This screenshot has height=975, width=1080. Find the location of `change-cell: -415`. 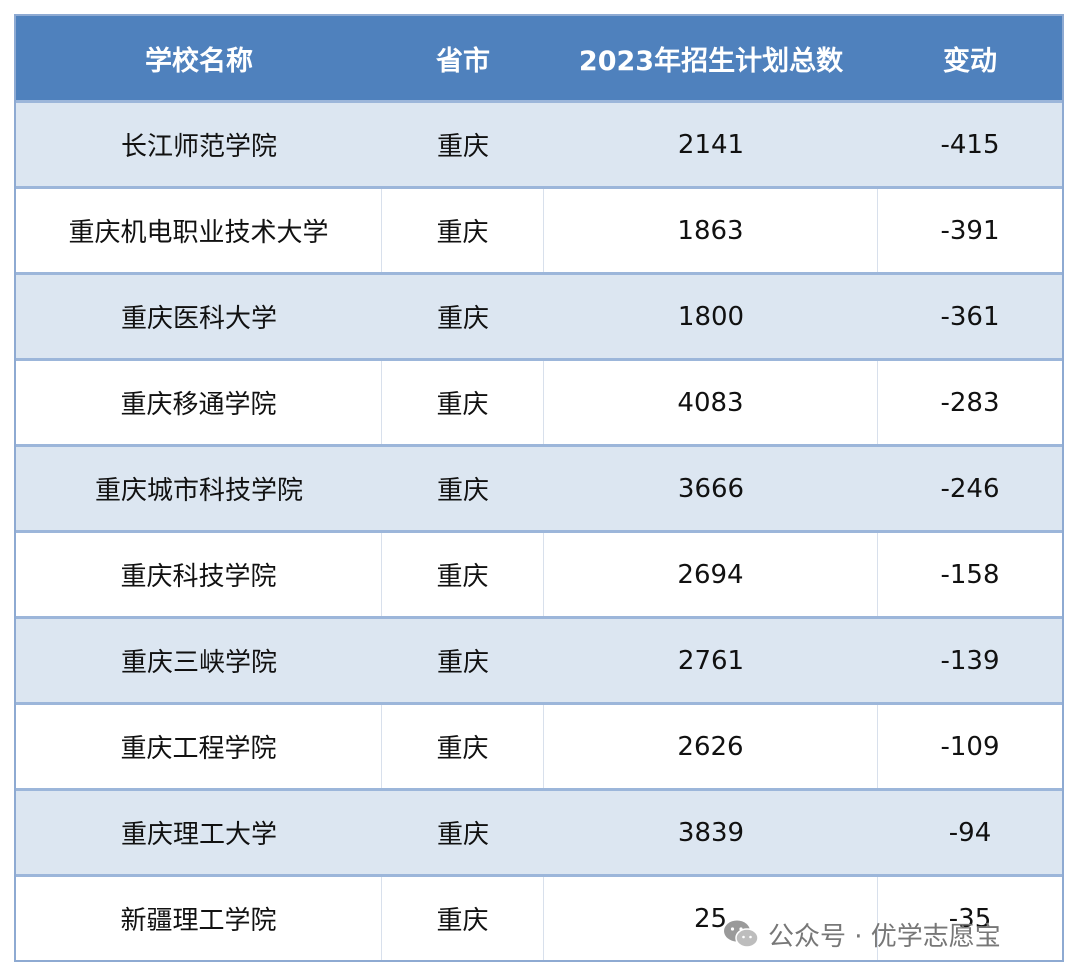

change-cell: -415 is located at coordinates (970, 144).